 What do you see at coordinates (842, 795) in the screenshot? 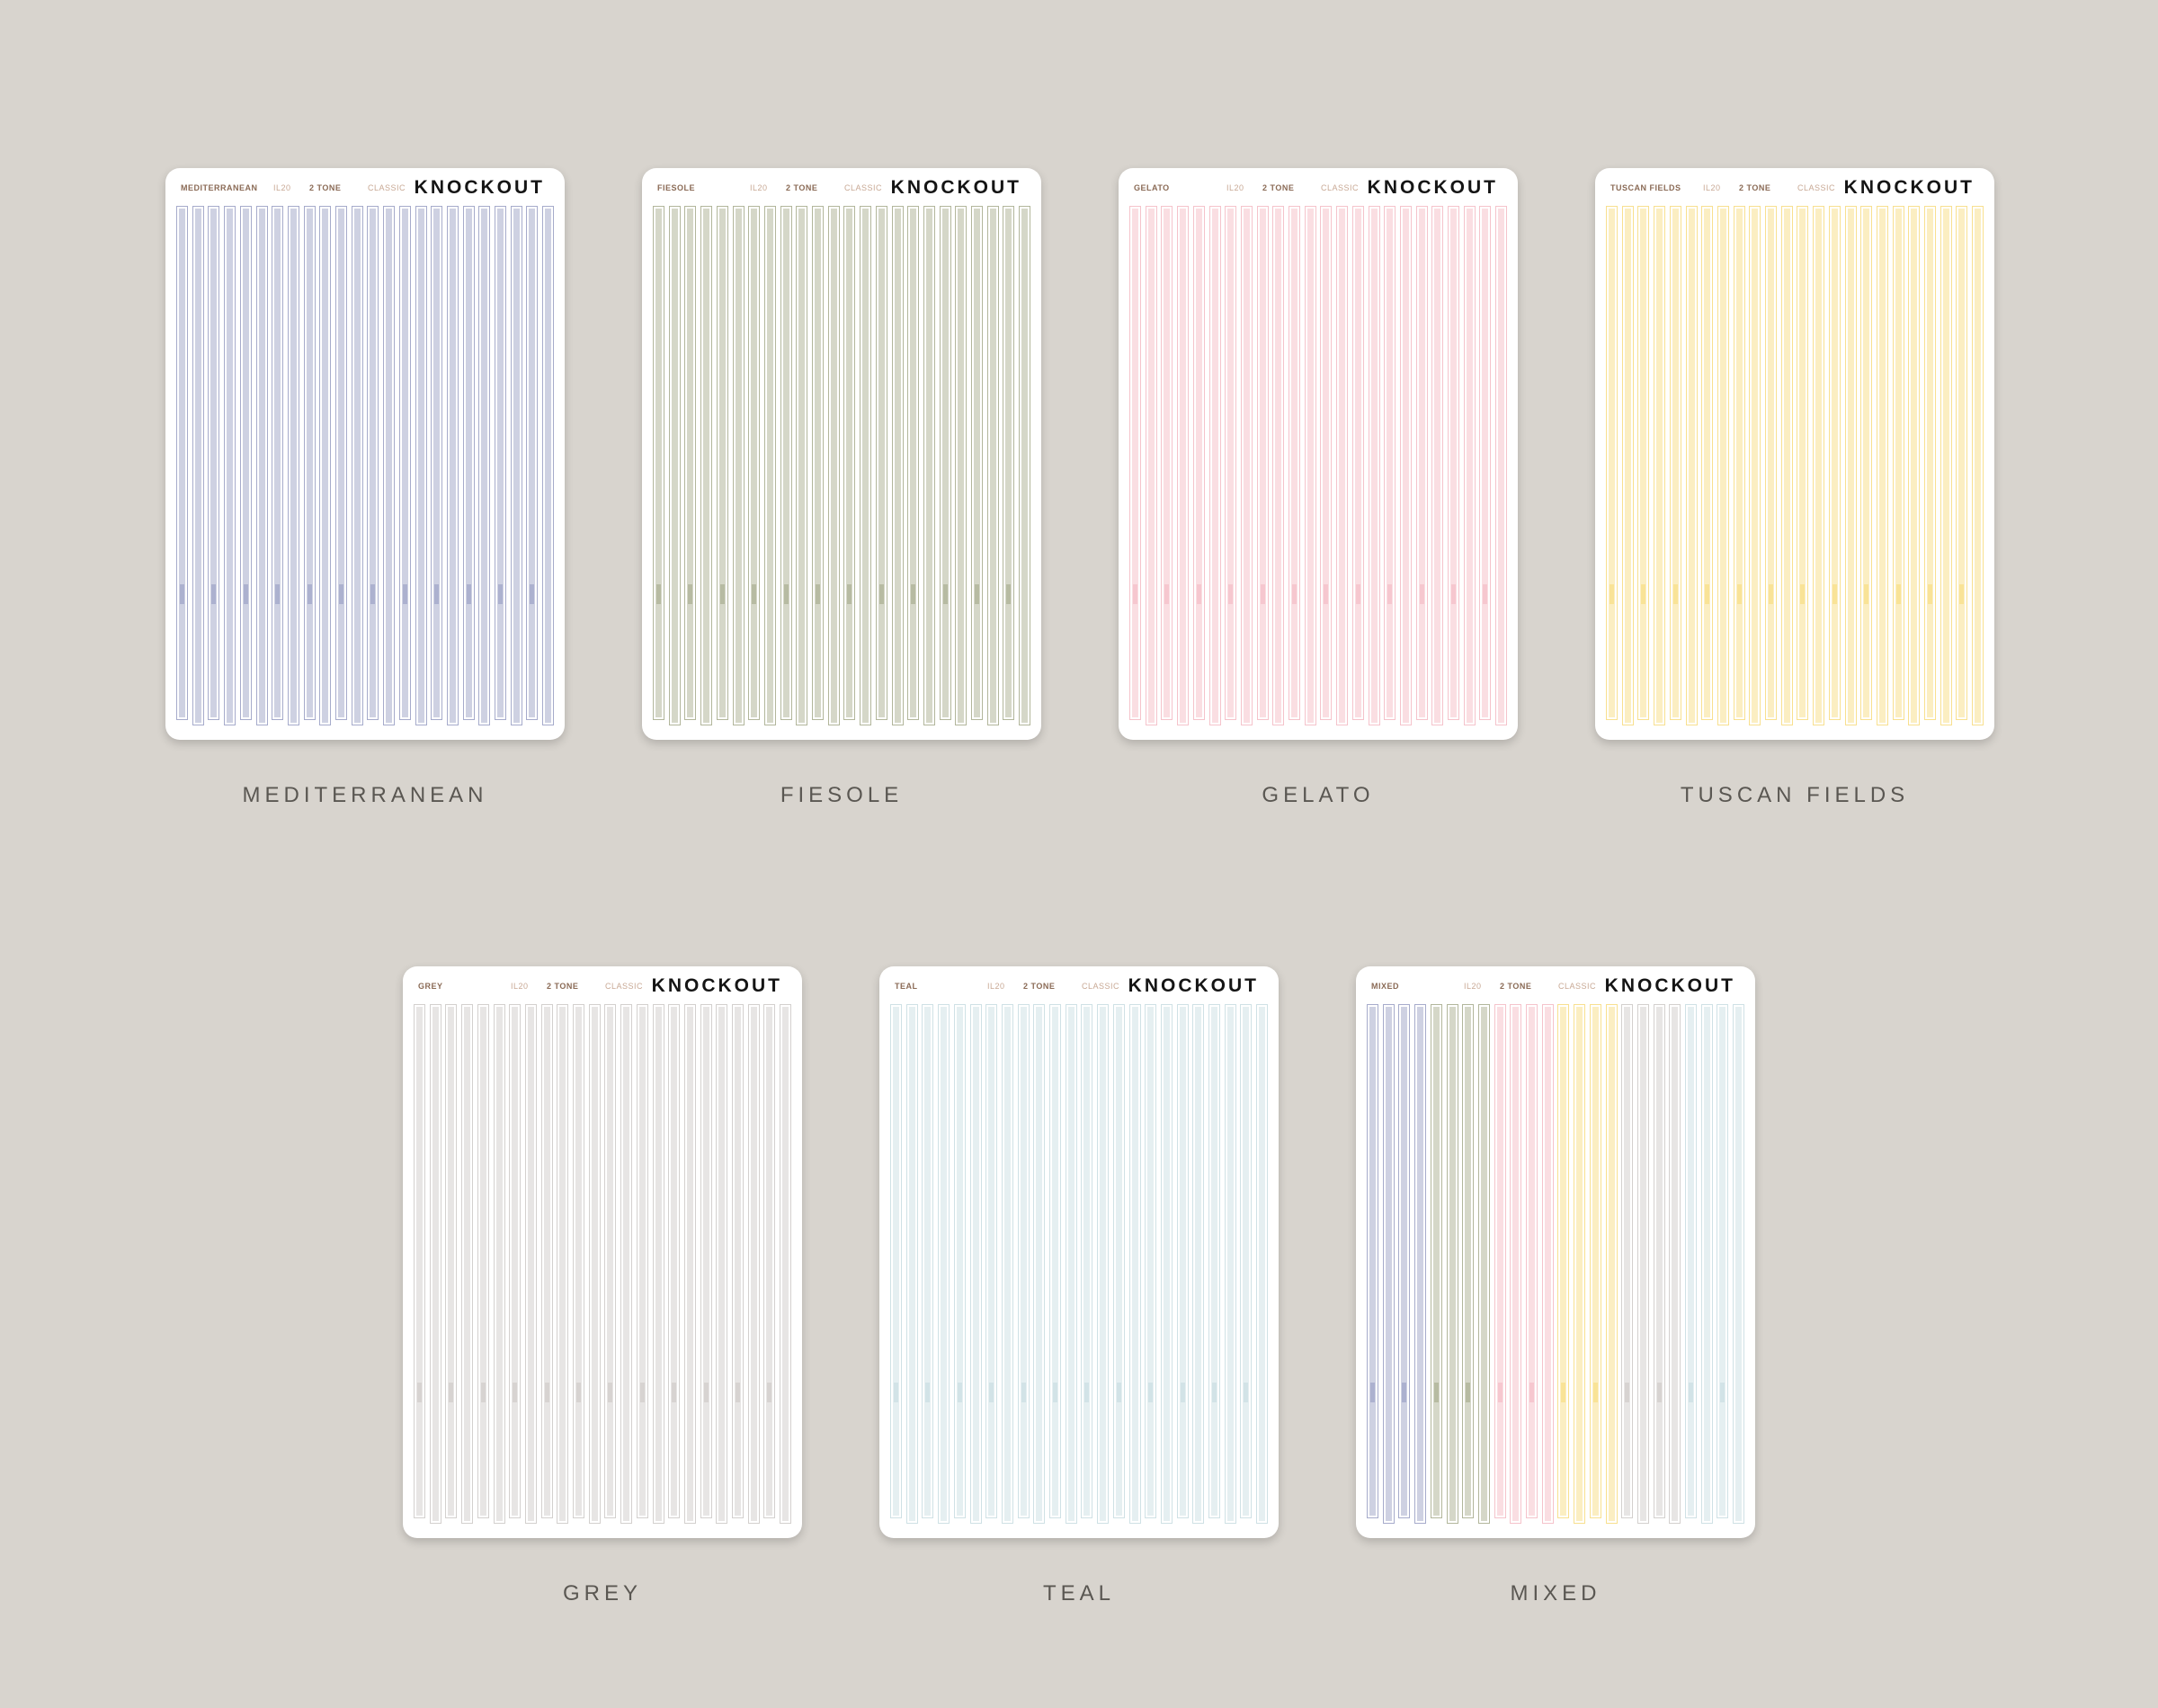
I see `product-caption: FIESOLE` at bounding box center [842, 795].